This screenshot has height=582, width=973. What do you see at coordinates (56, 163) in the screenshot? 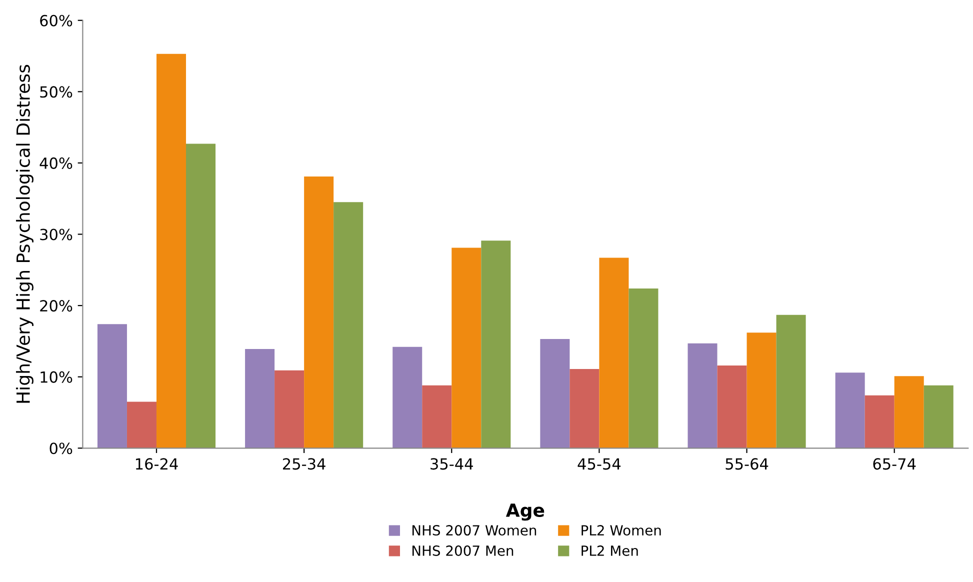
I see `y-tick-label: 40%` at bounding box center [56, 163].